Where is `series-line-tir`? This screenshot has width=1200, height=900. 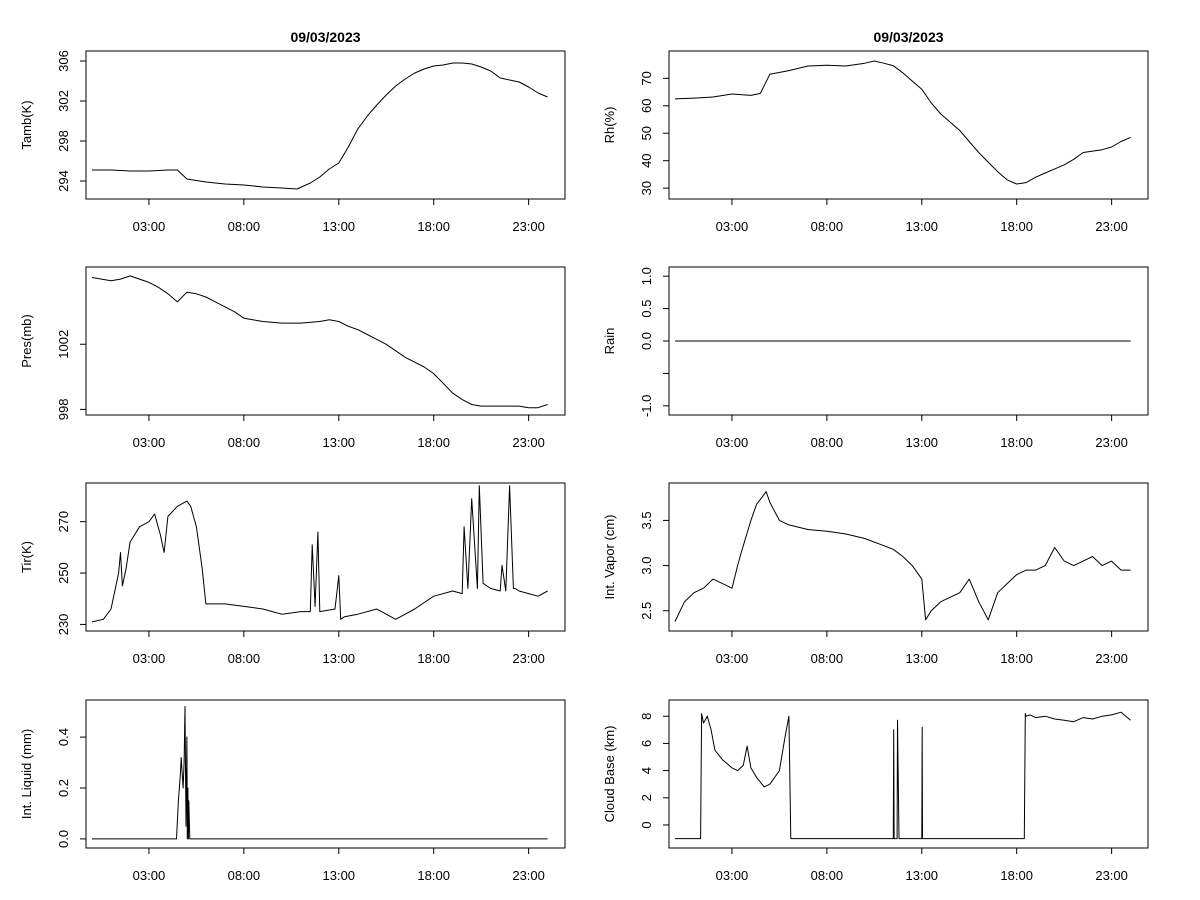 series-line-tir is located at coordinates (319, 554).